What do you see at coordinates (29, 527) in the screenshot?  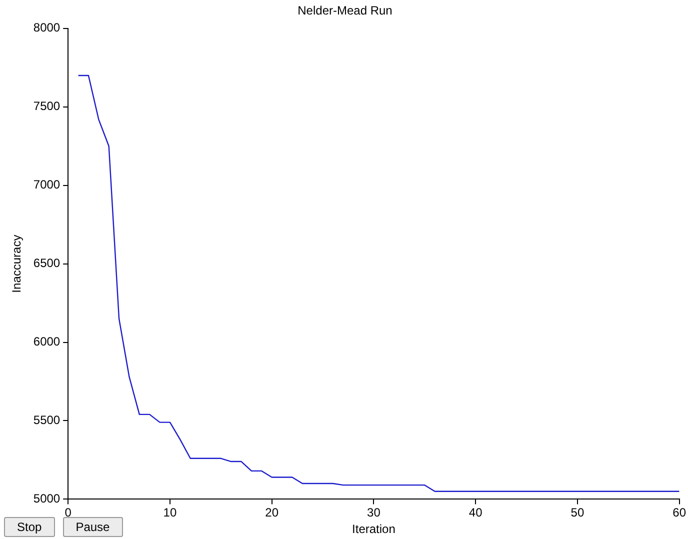 I see `text: Stop` at bounding box center [29, 527].